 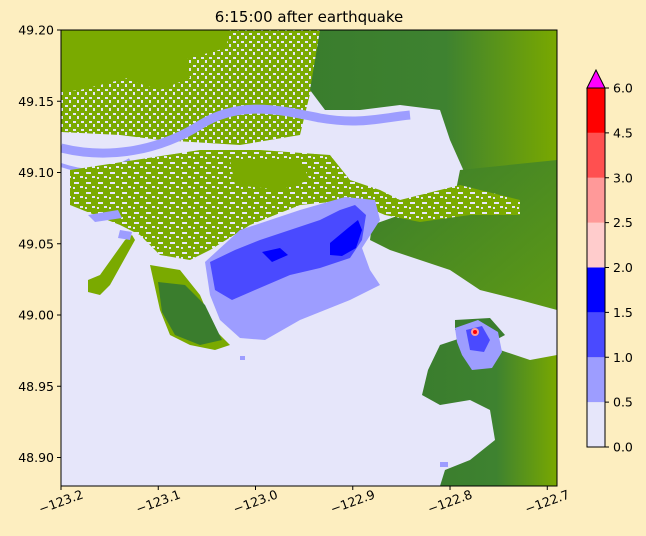 What do you see at coordinates (547, 502) in the screenshot?
I see `x-tick-label: −122.7` at bounding box center [547, 502].